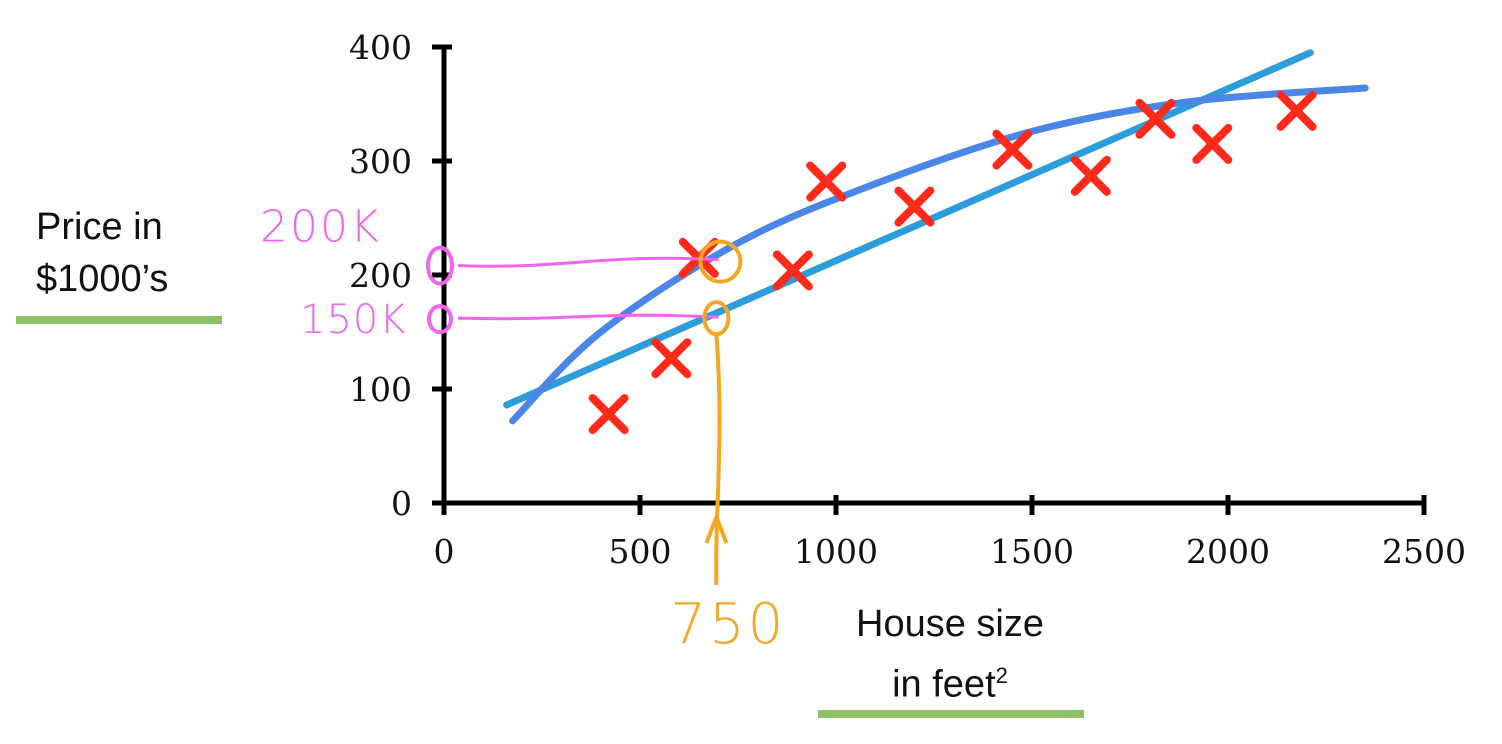  What do you see at coordinates (1032, 551) in the screenshot?
I see `x-tick-label-1500: 1500` at bounding box center [1032, 551].